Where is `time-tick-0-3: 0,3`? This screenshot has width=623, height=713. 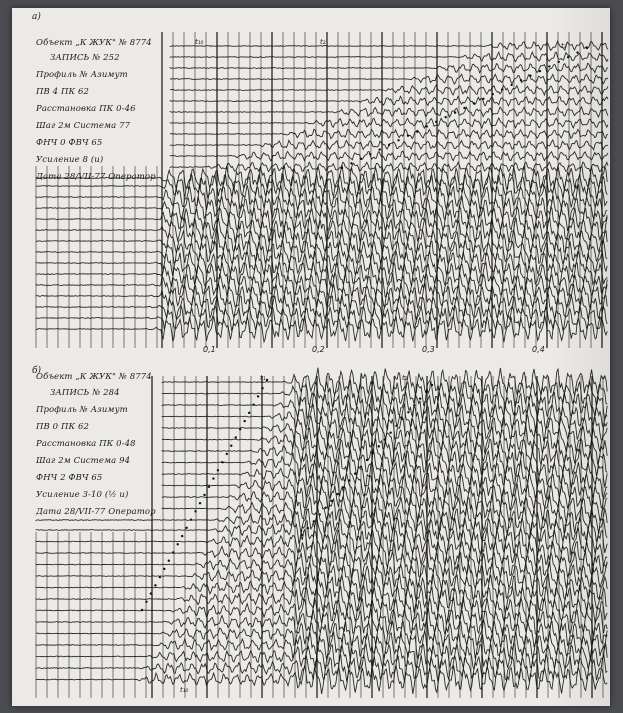
time-tick-0-3: 0,3 is located at coordinates (428, 349).